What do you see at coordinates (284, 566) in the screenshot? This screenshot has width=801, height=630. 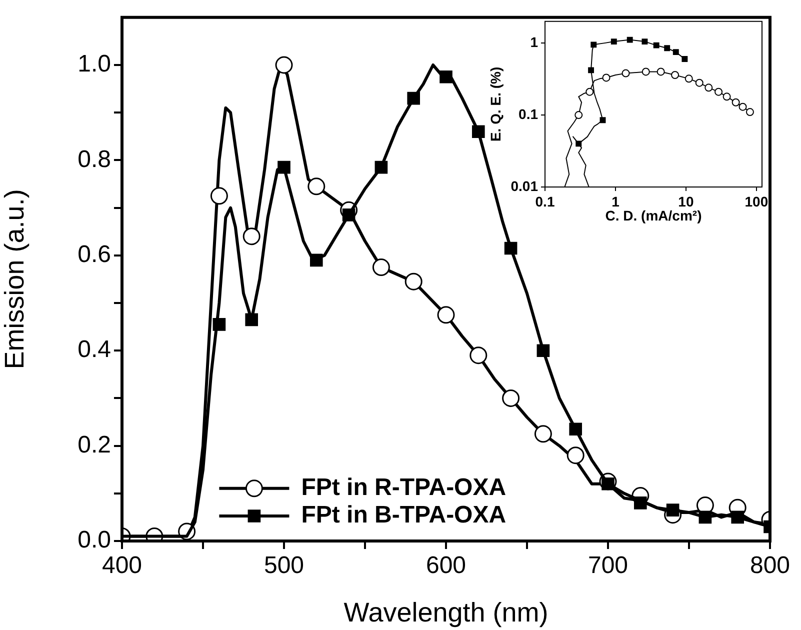 I see `x-tick-label: 500` at bounding box center [284, 566].